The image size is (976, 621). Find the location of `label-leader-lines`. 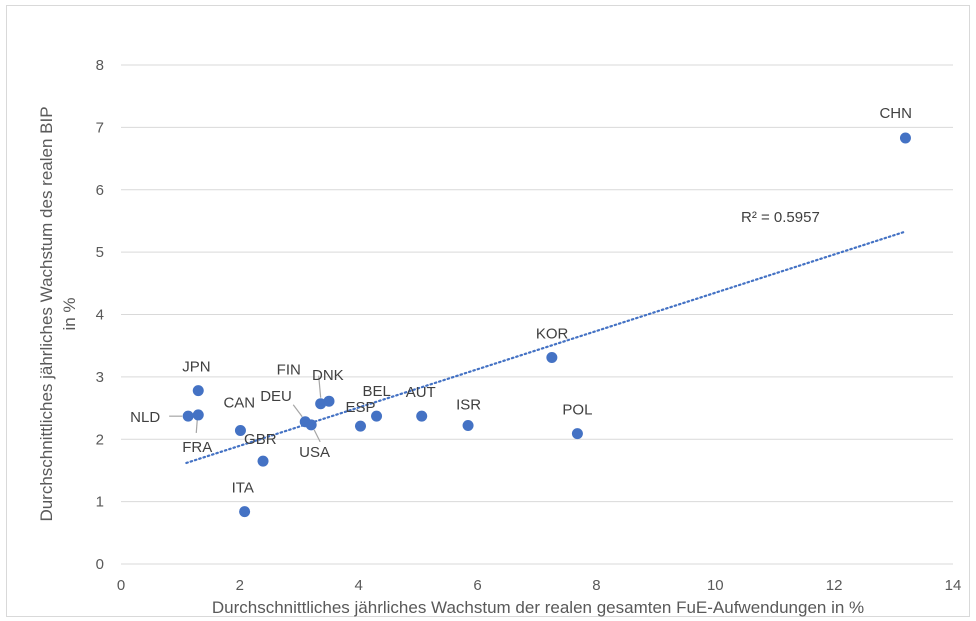

label-leader-lines is located at coordinates (245, 409).